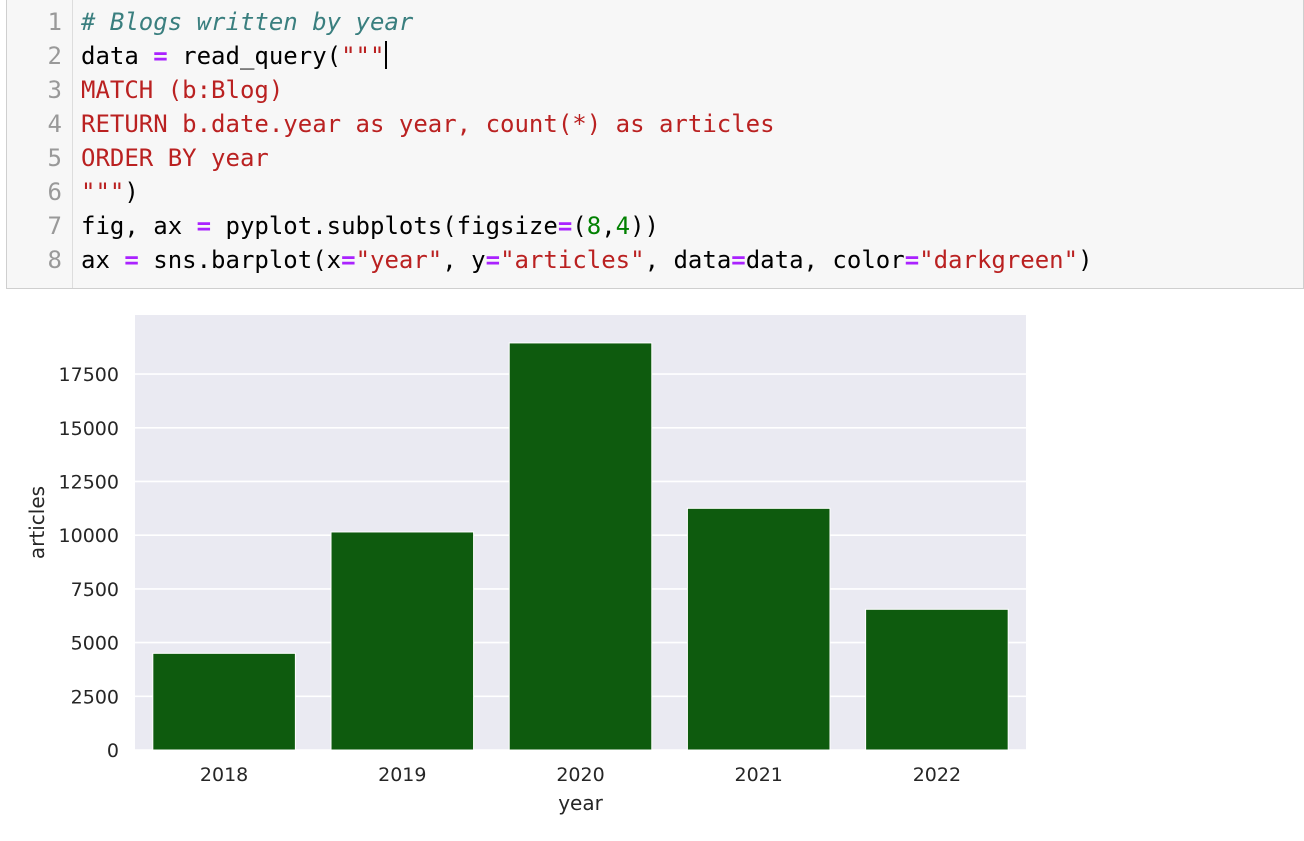 This screenshot has width=1304, height=841. What do you see at coordinates (594, 226) in the screenshot?
I see `code-number: 8` at bounding box center [594, 226].